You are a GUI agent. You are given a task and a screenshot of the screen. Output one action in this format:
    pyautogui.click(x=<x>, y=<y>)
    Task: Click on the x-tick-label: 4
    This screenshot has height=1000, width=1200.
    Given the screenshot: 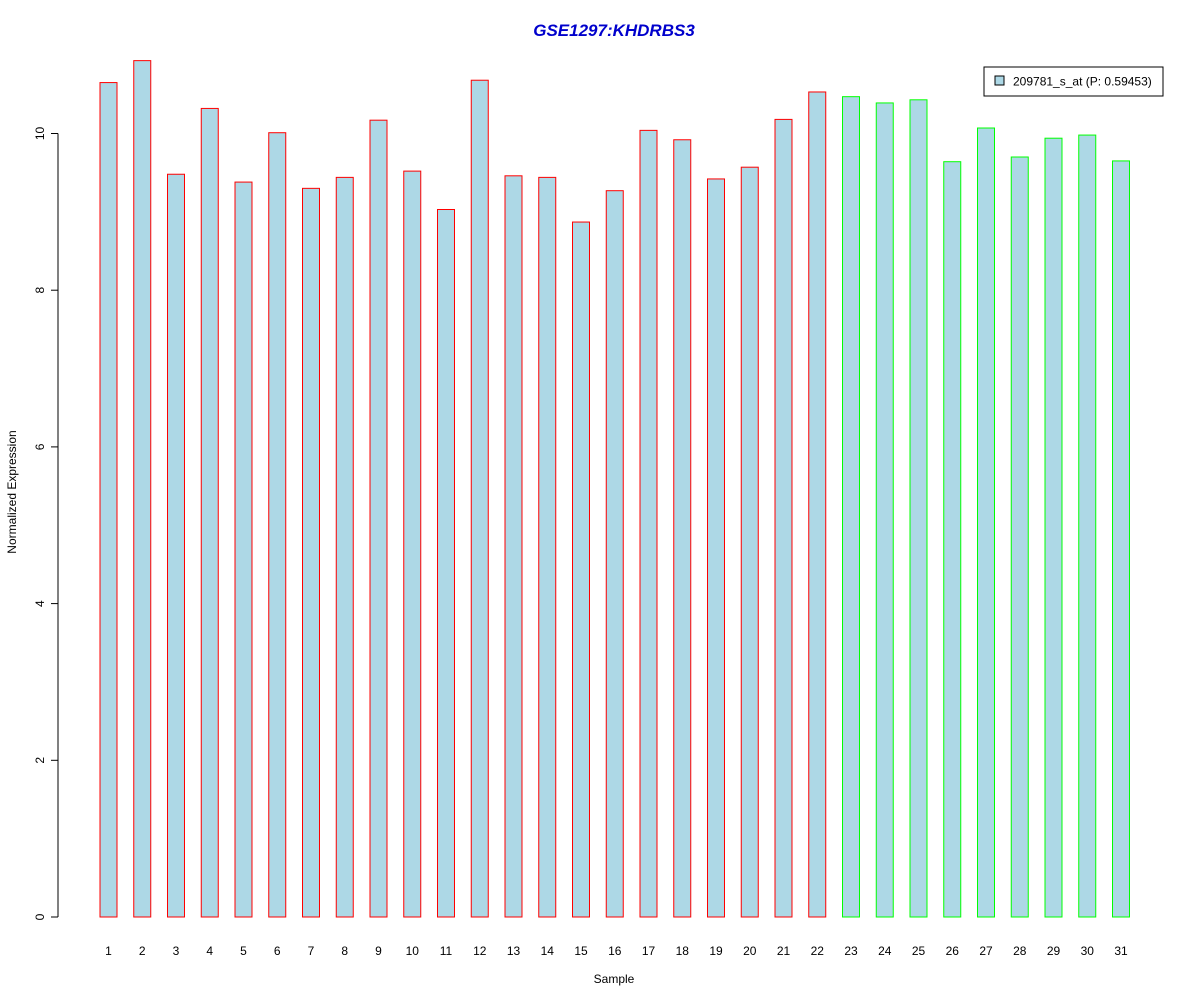 What is the action you would take?
    pyautogui.click(x=209, y=951)
    